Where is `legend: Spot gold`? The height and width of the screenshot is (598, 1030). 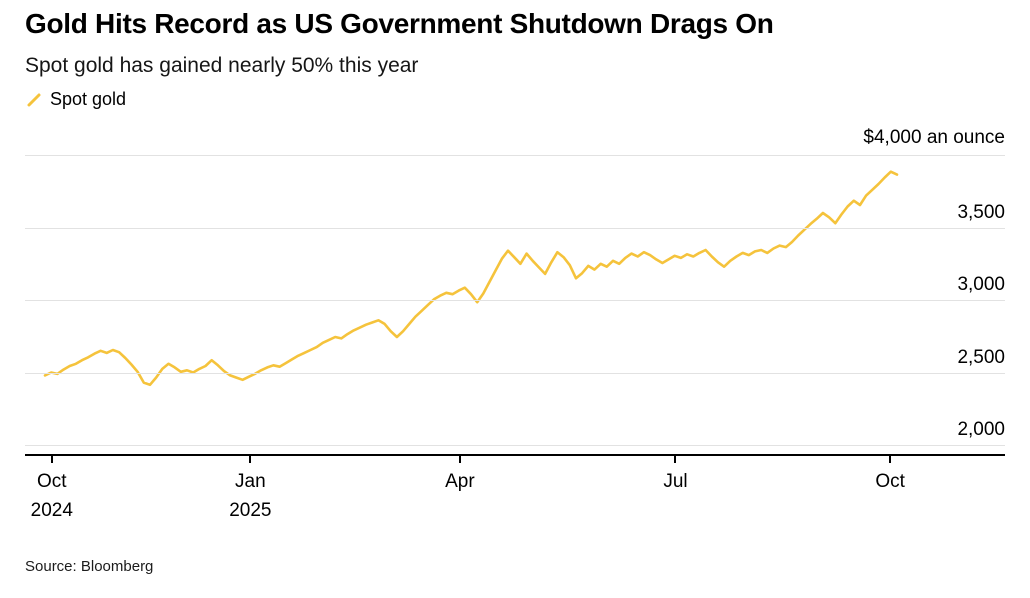 legend: Spot gold is located at coordinates (75, 99).